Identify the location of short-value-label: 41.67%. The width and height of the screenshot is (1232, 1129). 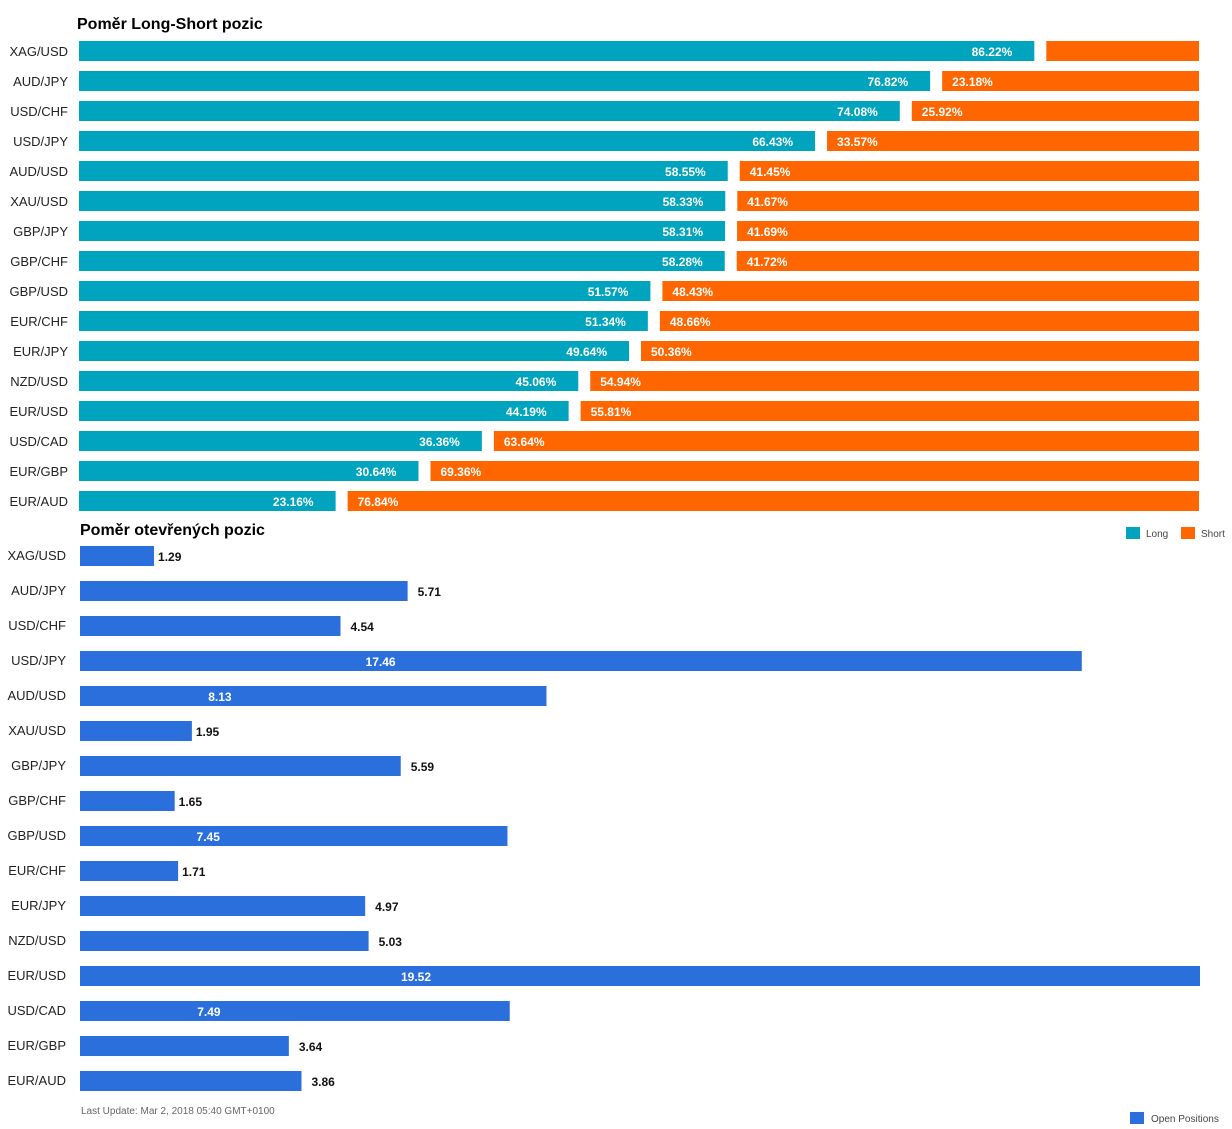
(767, 202).